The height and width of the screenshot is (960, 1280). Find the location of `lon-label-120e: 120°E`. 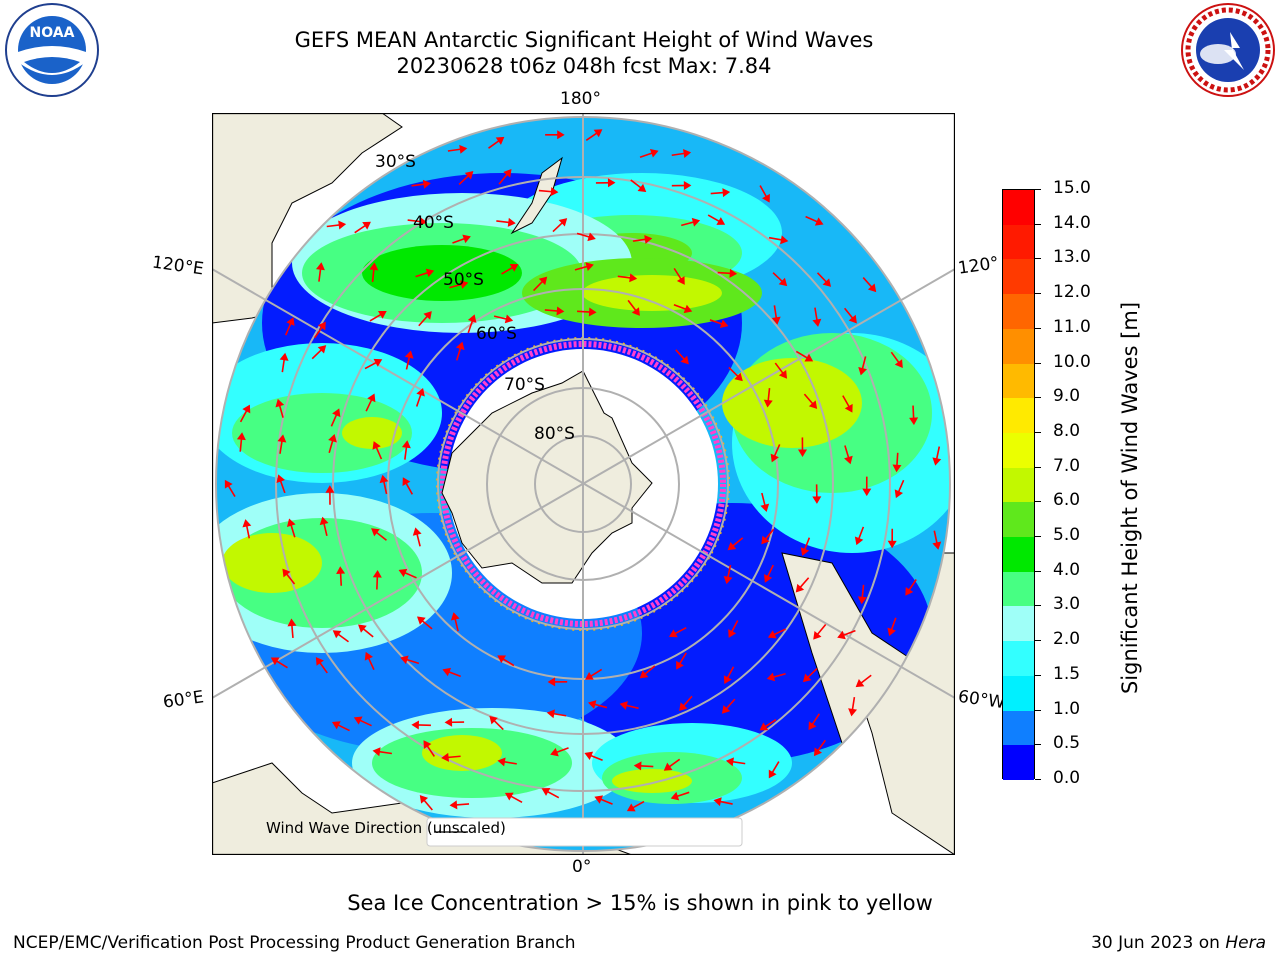

lon-label-120e: 120°E is located at coordinates (177, 266).